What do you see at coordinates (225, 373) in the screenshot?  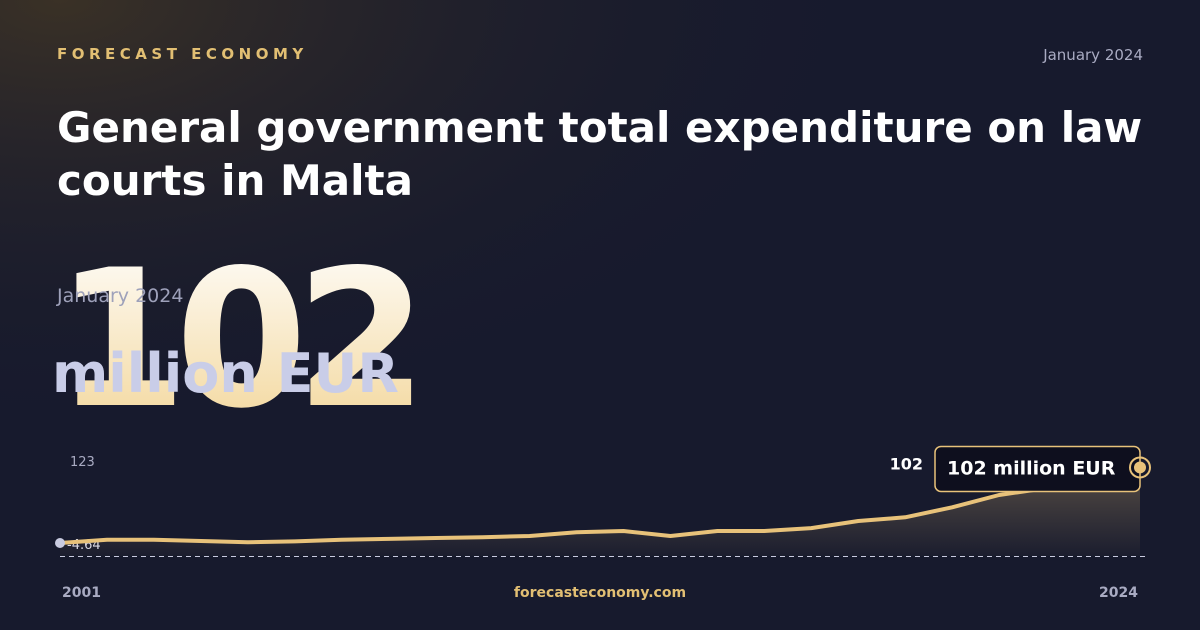 I see `headline-unit: million EUR` at bounding box center [225, 373].